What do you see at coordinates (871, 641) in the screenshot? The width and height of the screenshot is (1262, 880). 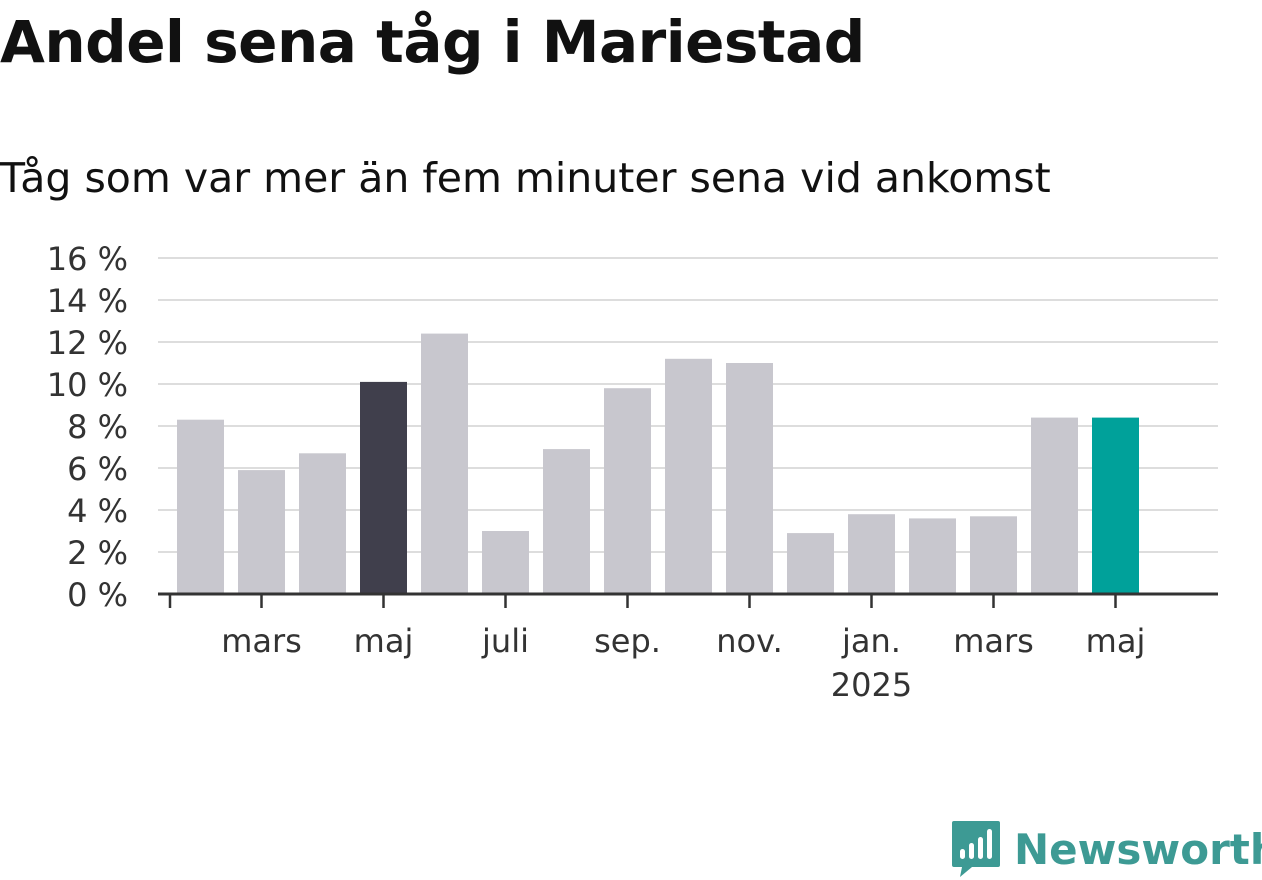 I see `x-tick-label: jan.` at bounding box center [871, 641].